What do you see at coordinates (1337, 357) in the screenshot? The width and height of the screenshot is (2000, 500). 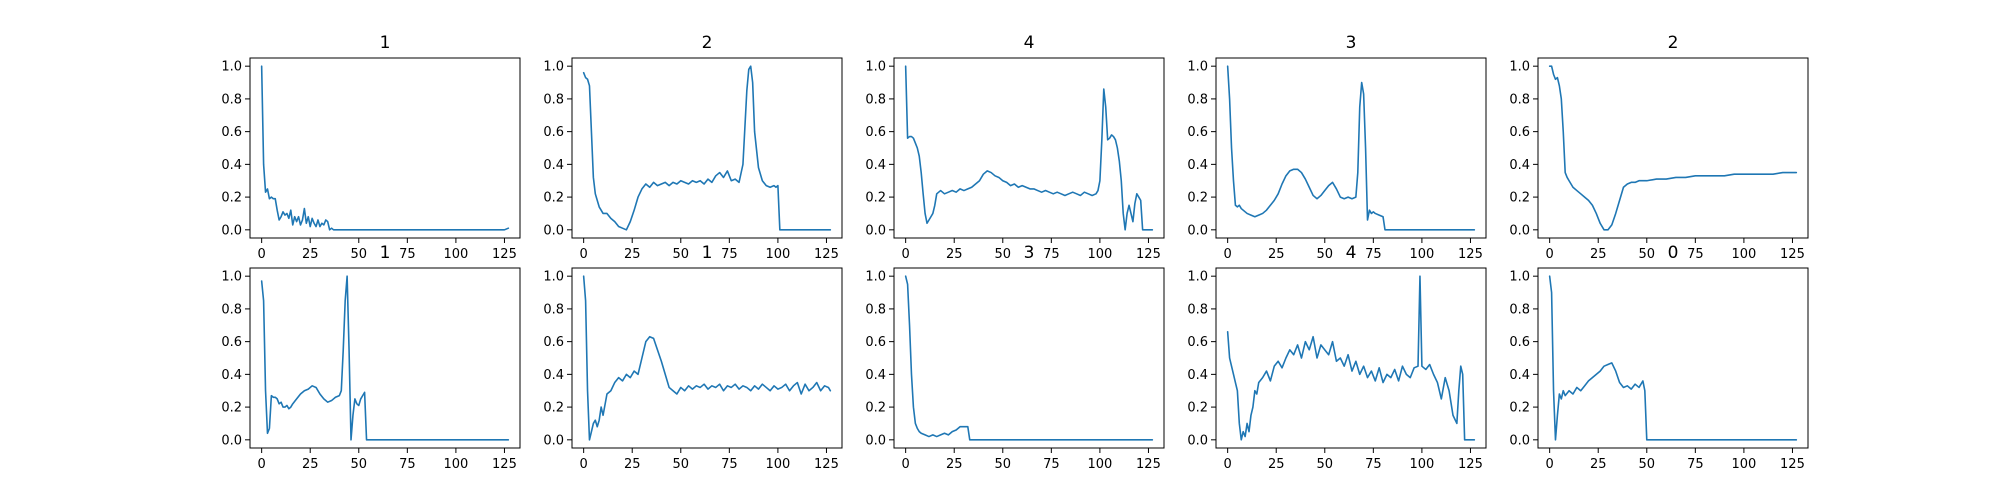 I see `subplot-9: 4 0.0 0.2 0.4 0.6 0.8 1.0 0 25 50 75 100 125` at bounding box center [1337, 357].